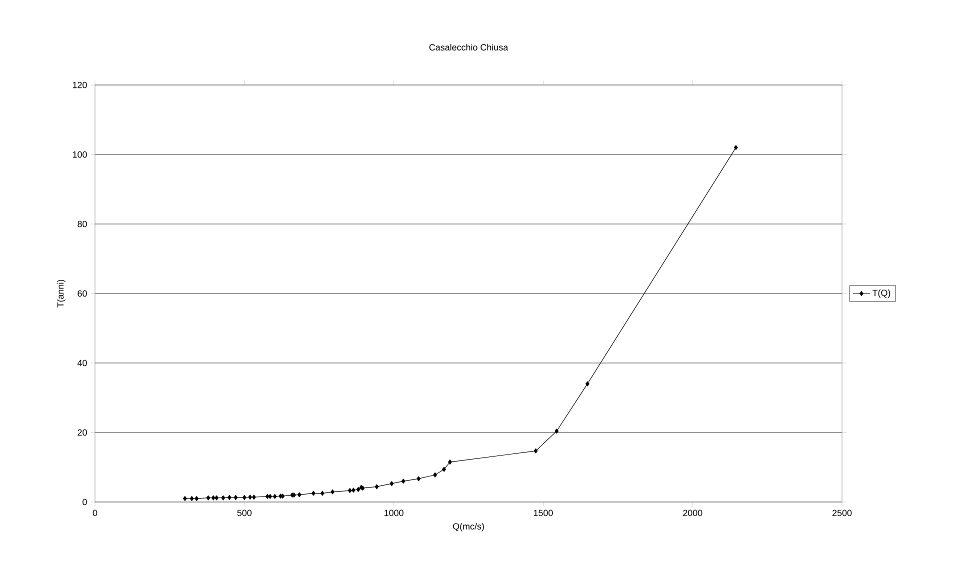  I want to click on y-tick-label: 20, so click(82, 432).